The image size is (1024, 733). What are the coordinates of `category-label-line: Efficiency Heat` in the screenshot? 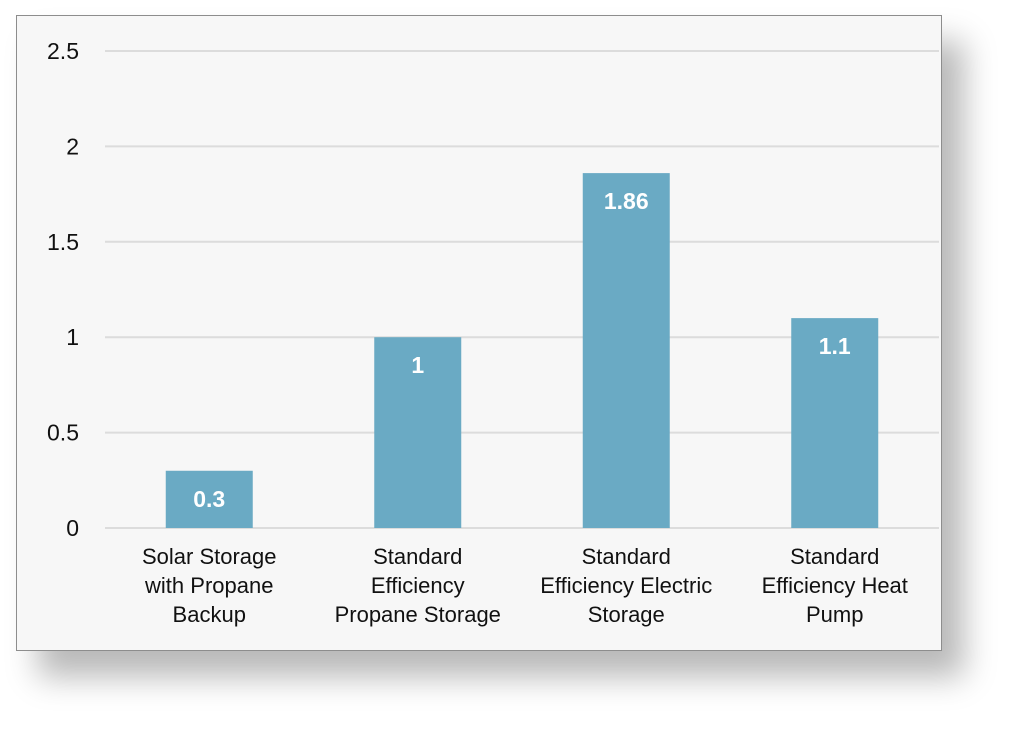 It's located at (835, 585).